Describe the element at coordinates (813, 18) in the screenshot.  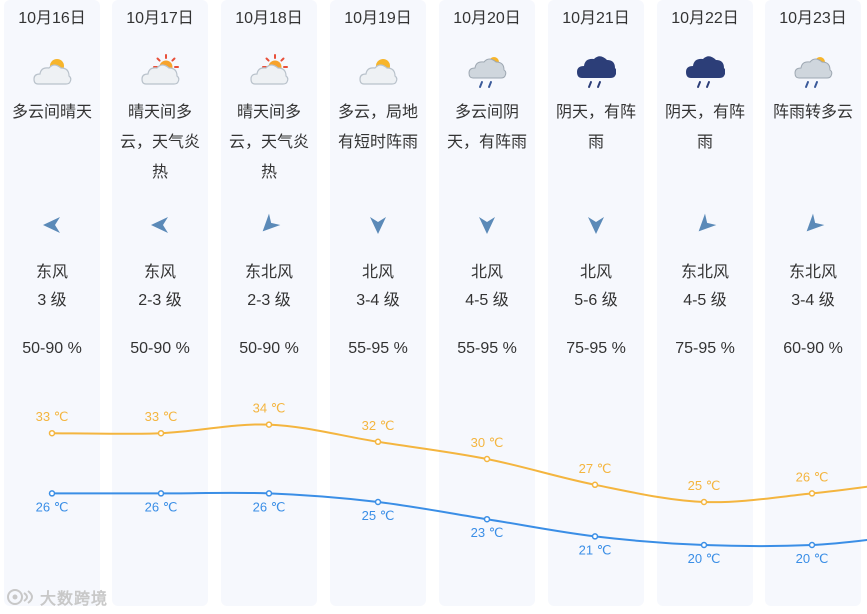
I see `day-date: 10月23日` at that location.